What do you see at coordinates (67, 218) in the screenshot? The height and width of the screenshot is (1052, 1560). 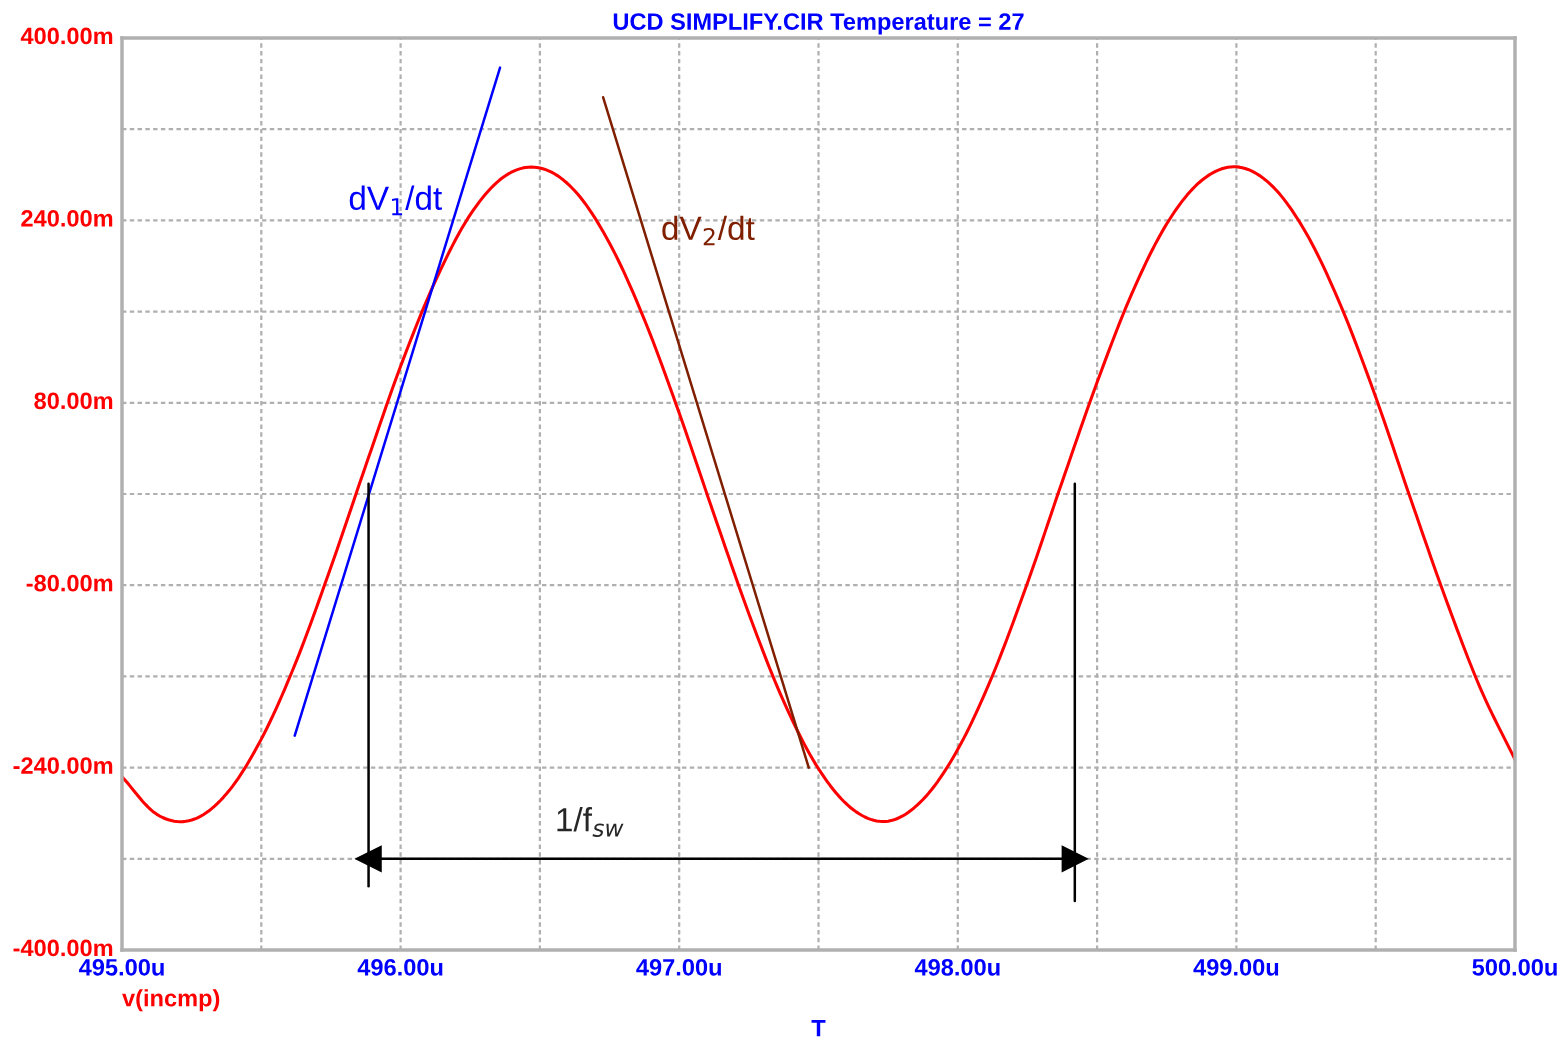 I see `y-tick-label: 240.00m` at bounding box center [67, 218].